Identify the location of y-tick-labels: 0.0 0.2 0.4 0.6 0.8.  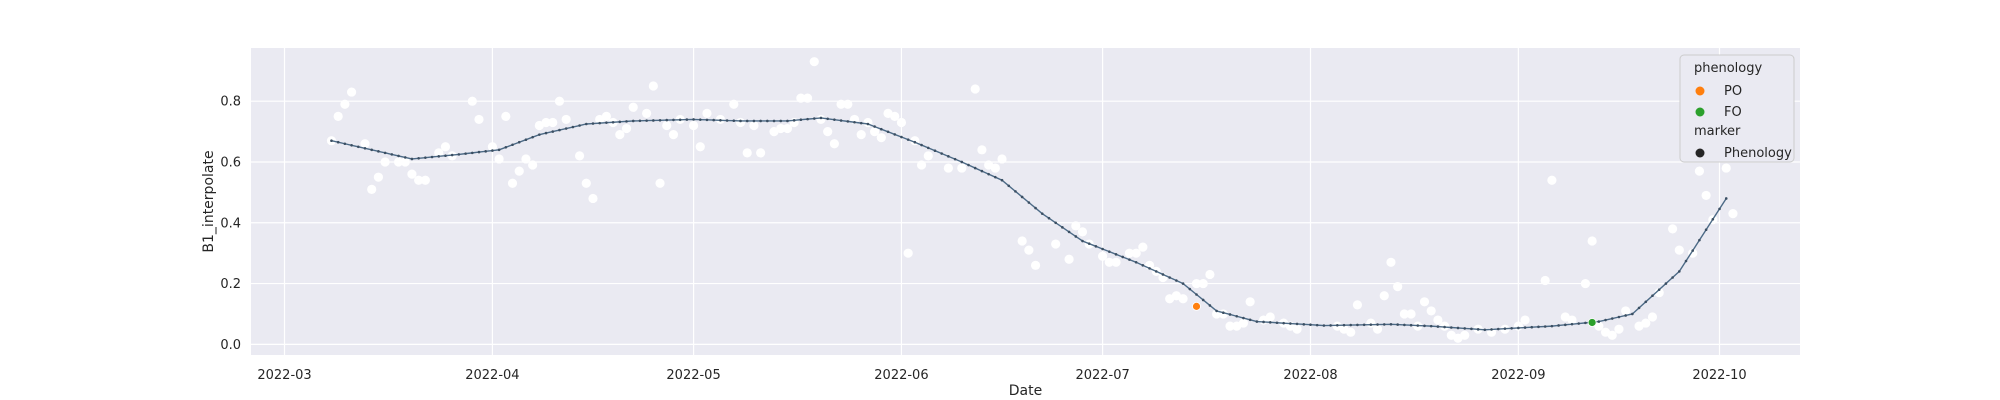
(230, 224).